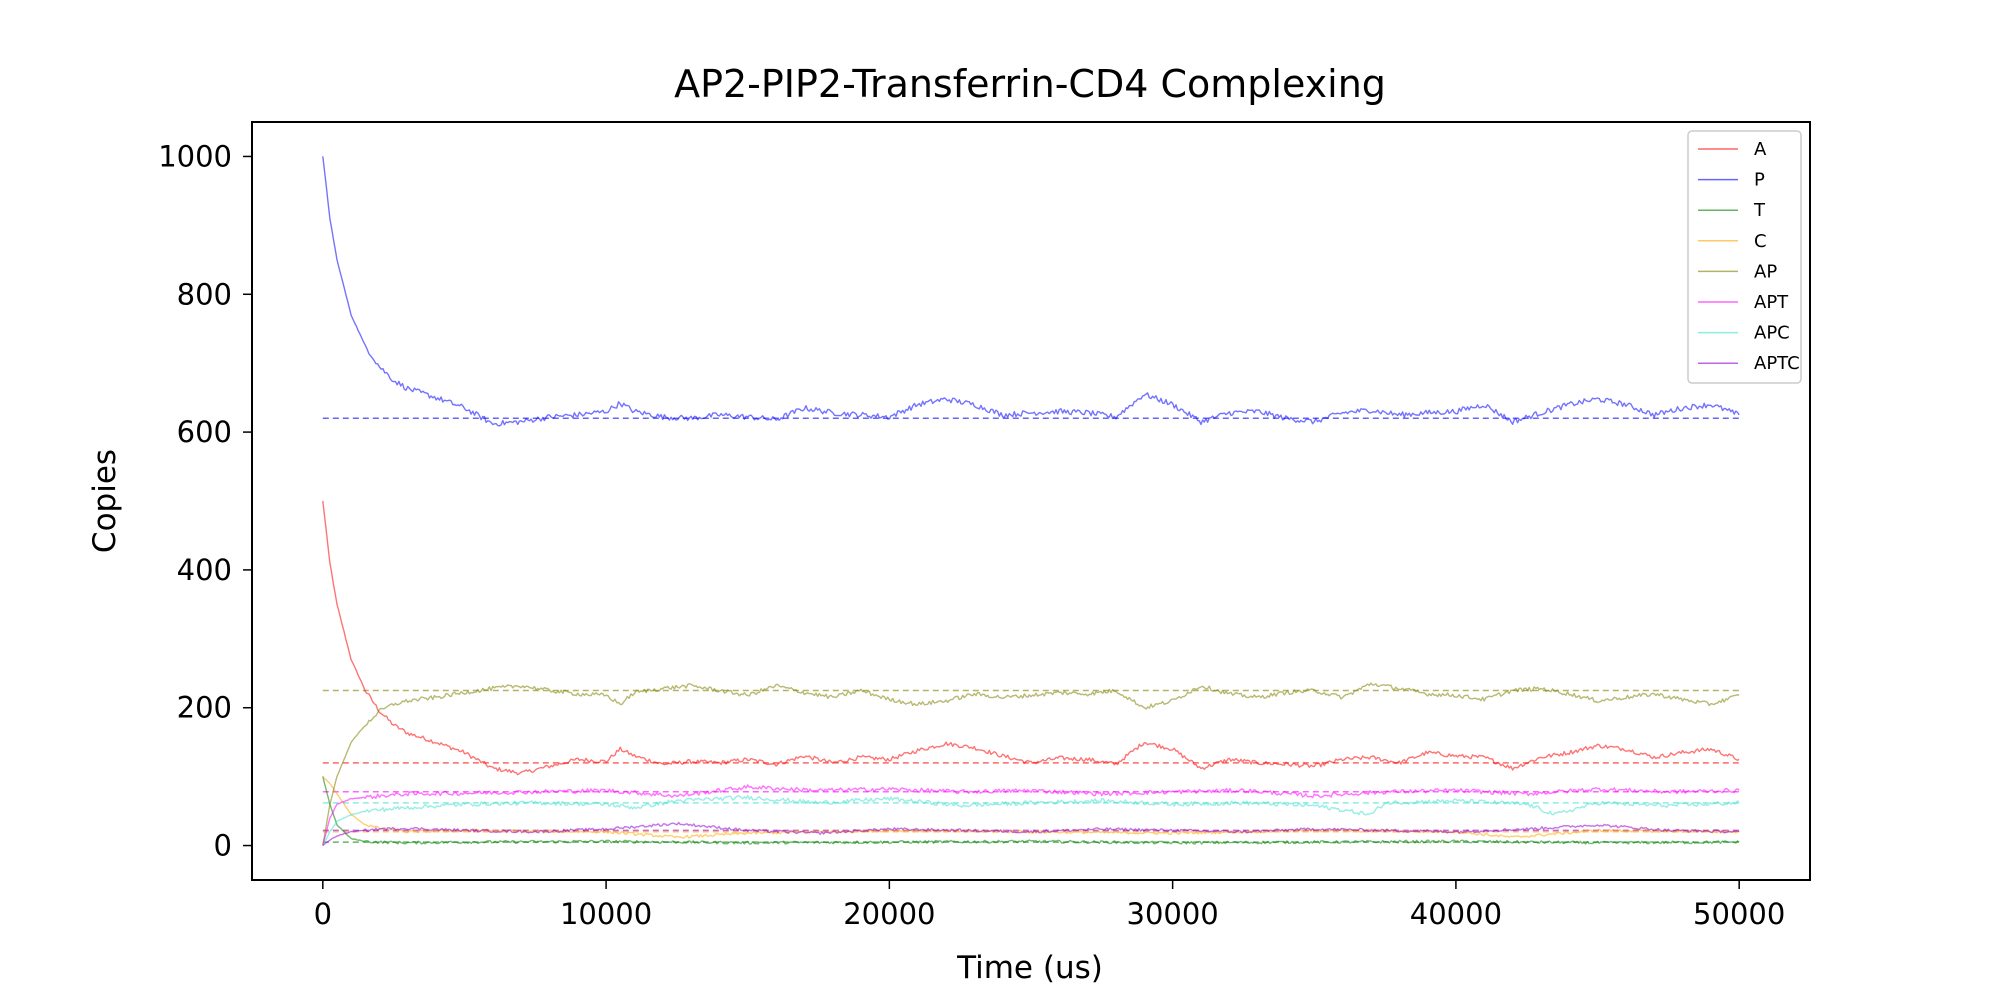  I want to click on legend-box, so click(1744, 257).